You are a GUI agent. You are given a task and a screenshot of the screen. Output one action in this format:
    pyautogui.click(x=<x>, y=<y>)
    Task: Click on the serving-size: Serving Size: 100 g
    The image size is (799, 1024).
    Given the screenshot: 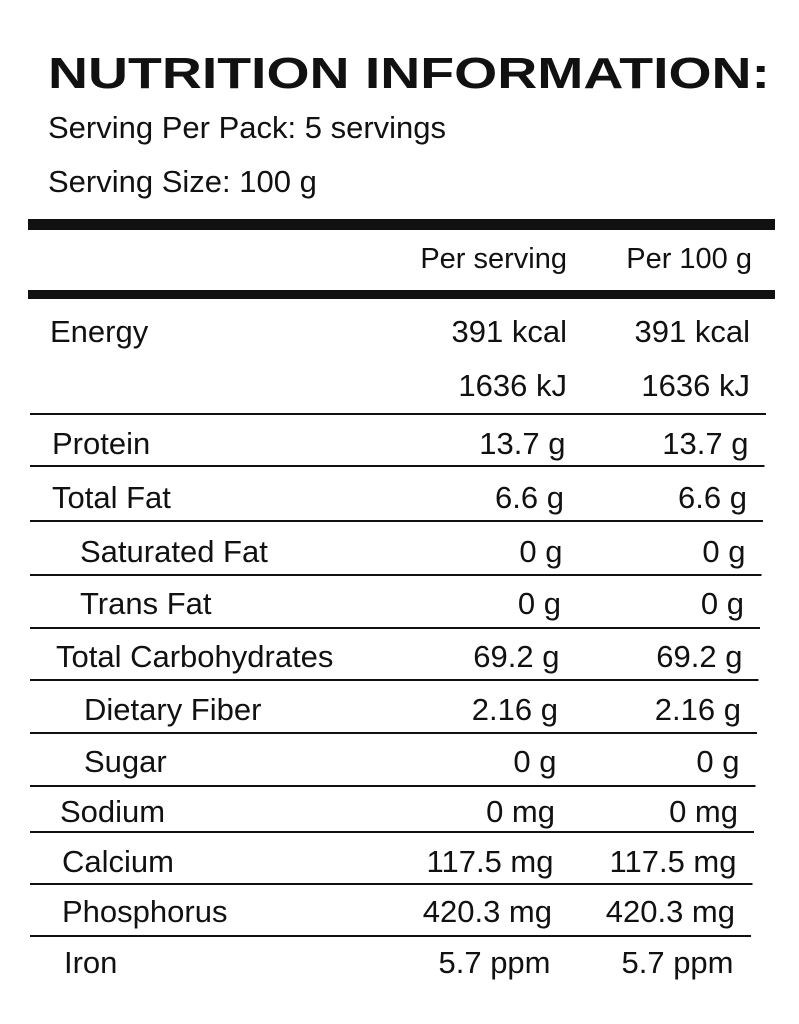 What is the action you would take?
    pyautogui.click(x=182, y=181)
    